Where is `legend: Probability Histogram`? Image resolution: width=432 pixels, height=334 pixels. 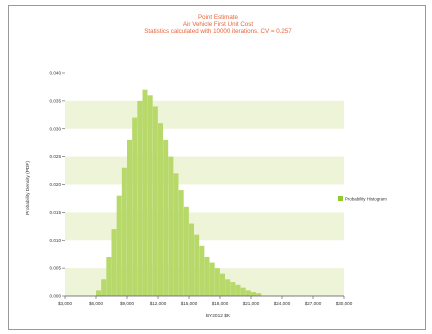
legend: Probability Histogram is located at coordinates (362, 199).